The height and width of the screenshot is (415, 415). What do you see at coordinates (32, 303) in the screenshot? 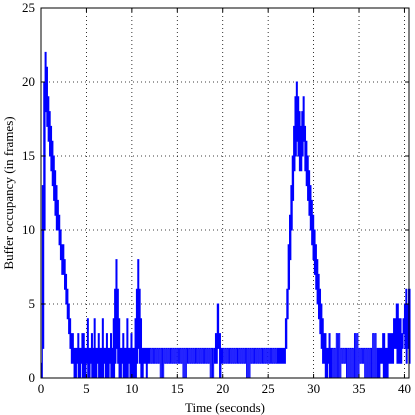
I see `y-tick-label: 5` at bounding box center [32, 303].